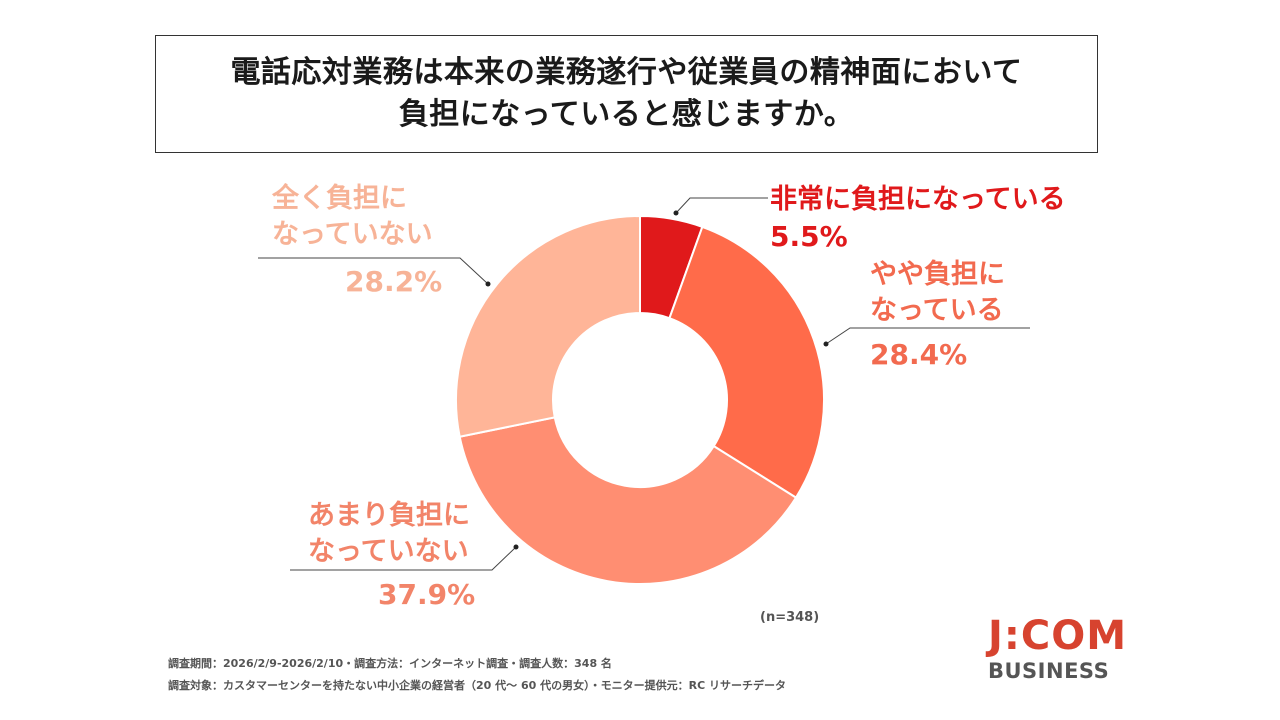 The height and width of the screenshot is (720, 1280). What do you see at coordinates (790, 617) in the screenshot?
I see `sample-size-note: (n=348)` at bounding box center [790, 617].